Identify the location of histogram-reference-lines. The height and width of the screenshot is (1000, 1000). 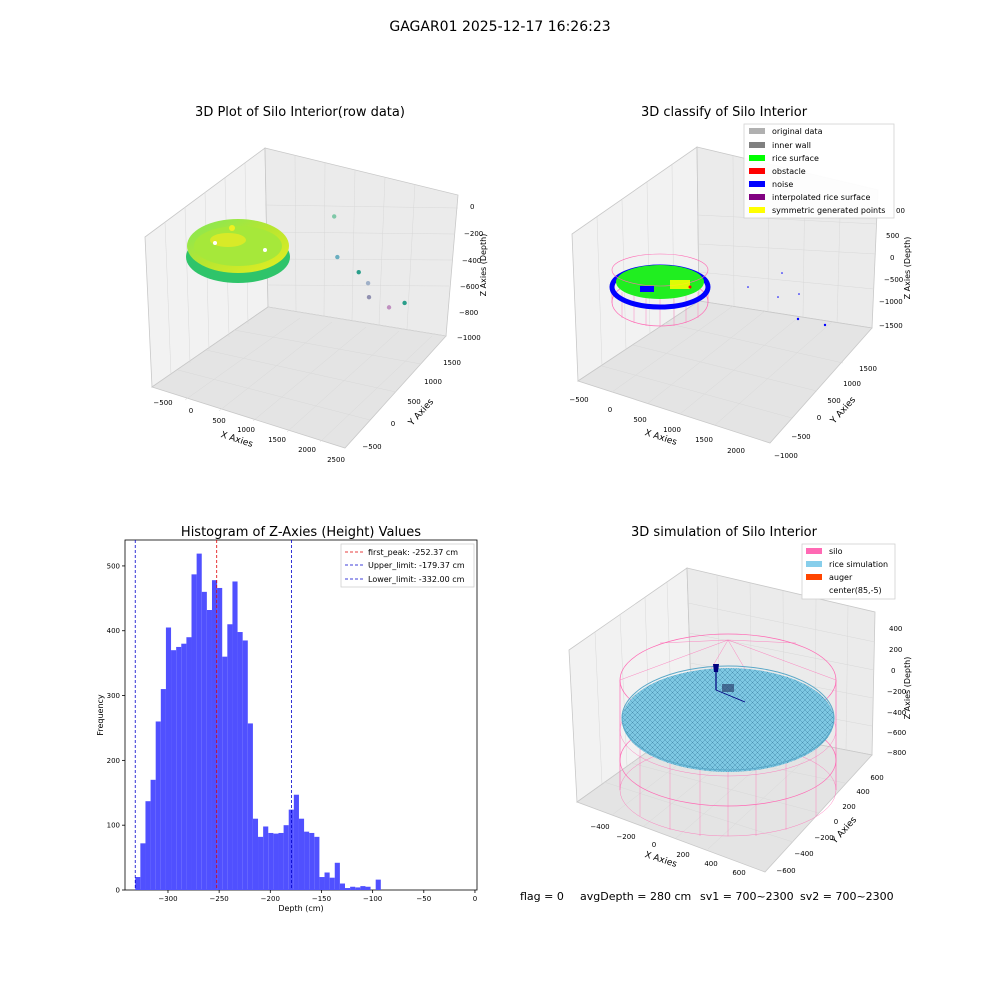
(213, 715).